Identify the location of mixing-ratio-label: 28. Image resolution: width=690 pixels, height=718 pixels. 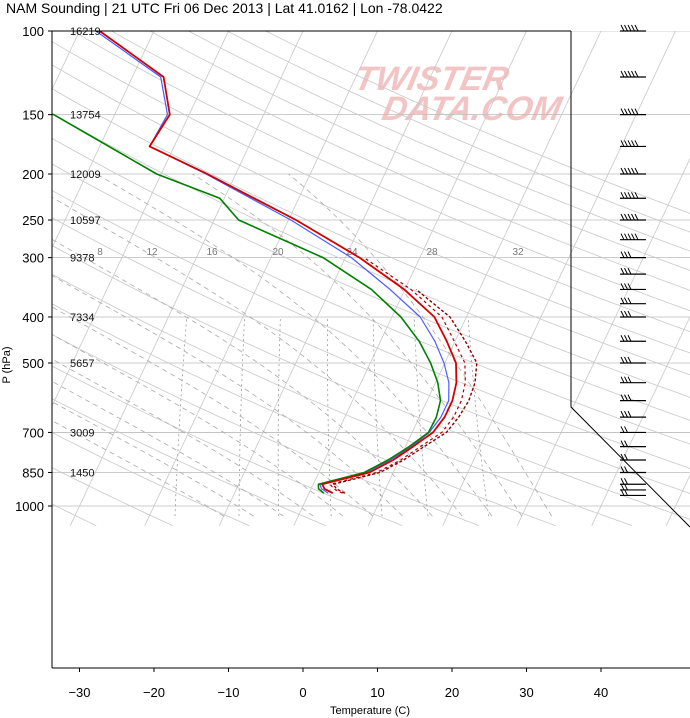
(432, 252).